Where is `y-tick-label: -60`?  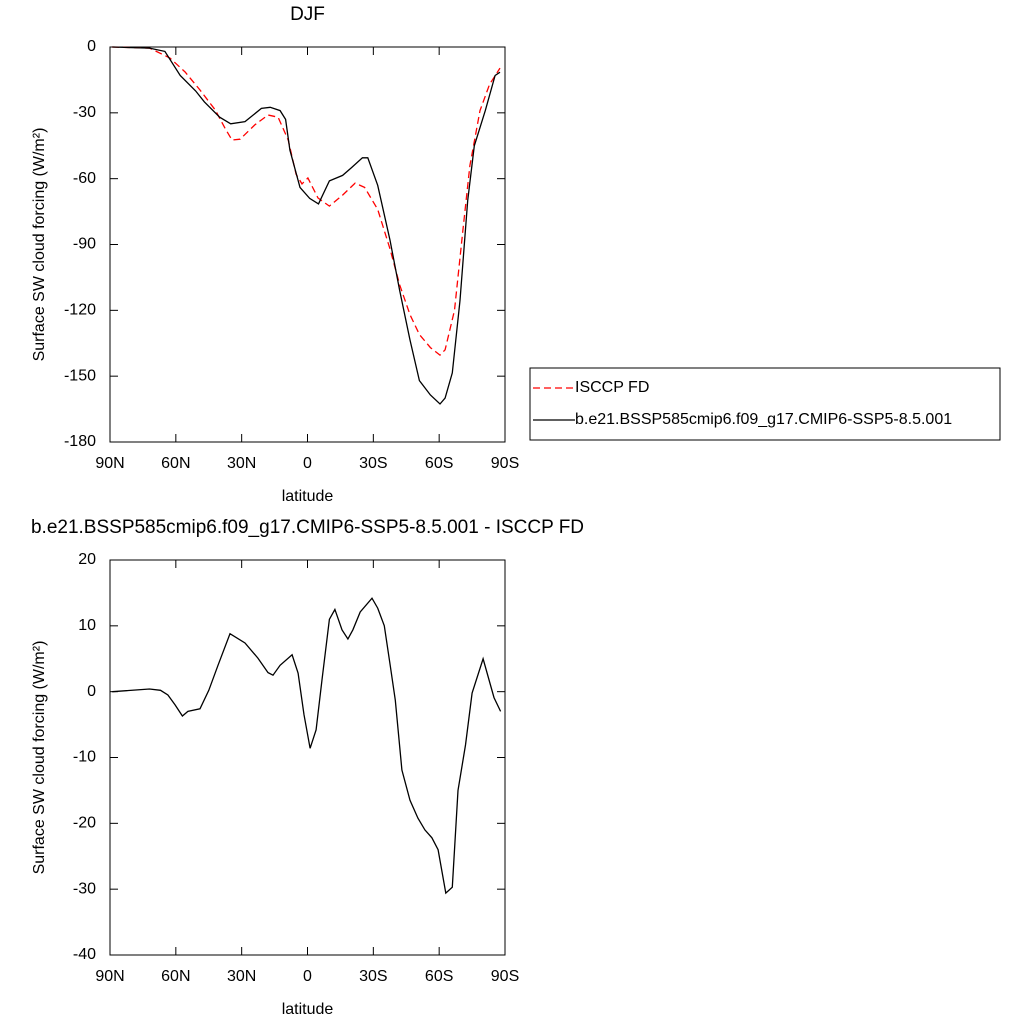 y-tick-label: -60 is located at coordinates (84, 178).